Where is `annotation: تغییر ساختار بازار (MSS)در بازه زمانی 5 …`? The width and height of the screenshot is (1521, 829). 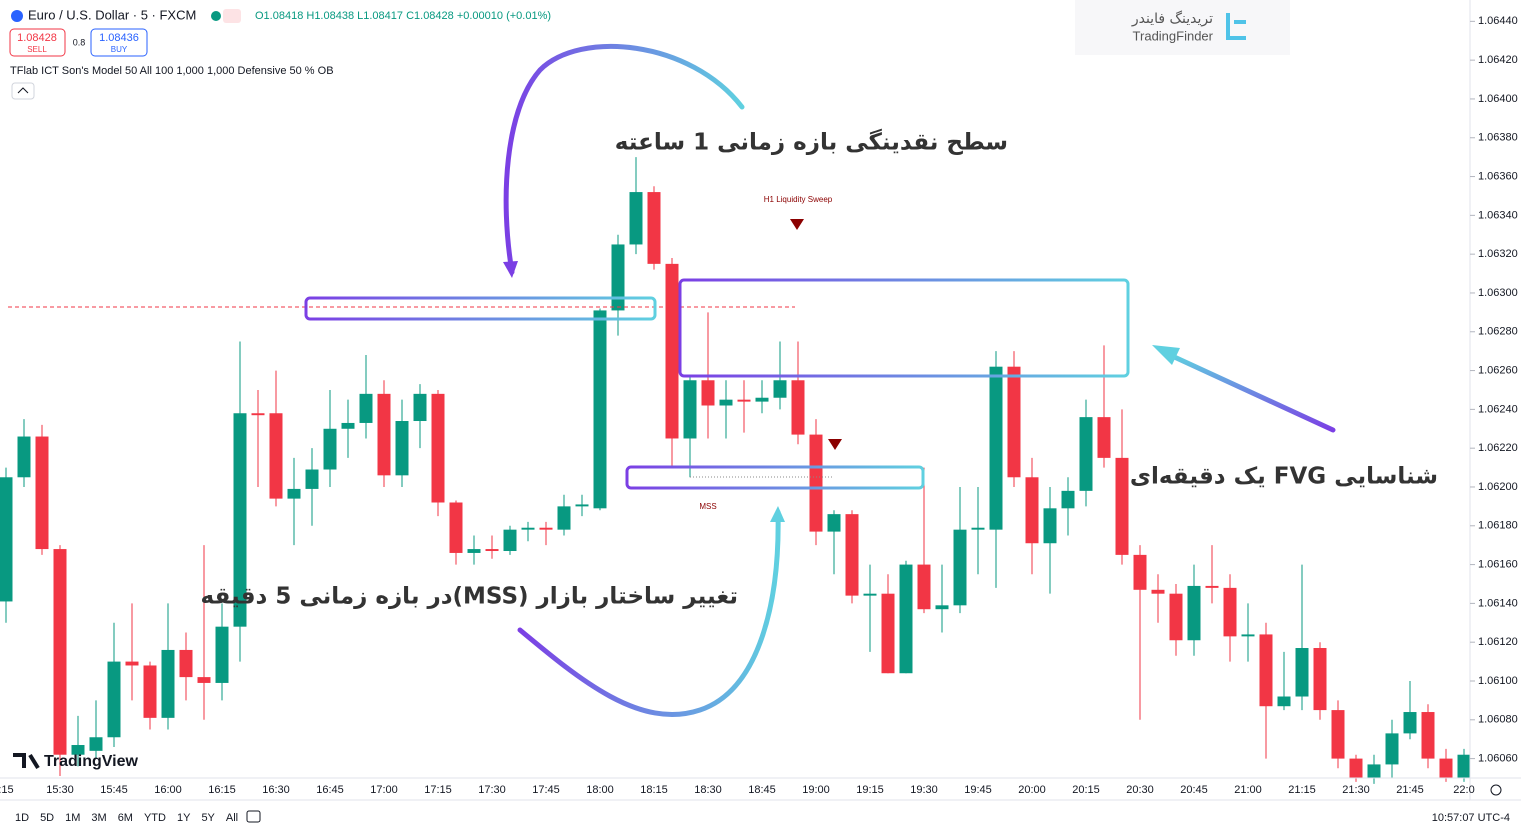
annotation: تغییر ساختار بازار (MSS)در بازه زمانی 5 … is located at coordinates (469, 597).